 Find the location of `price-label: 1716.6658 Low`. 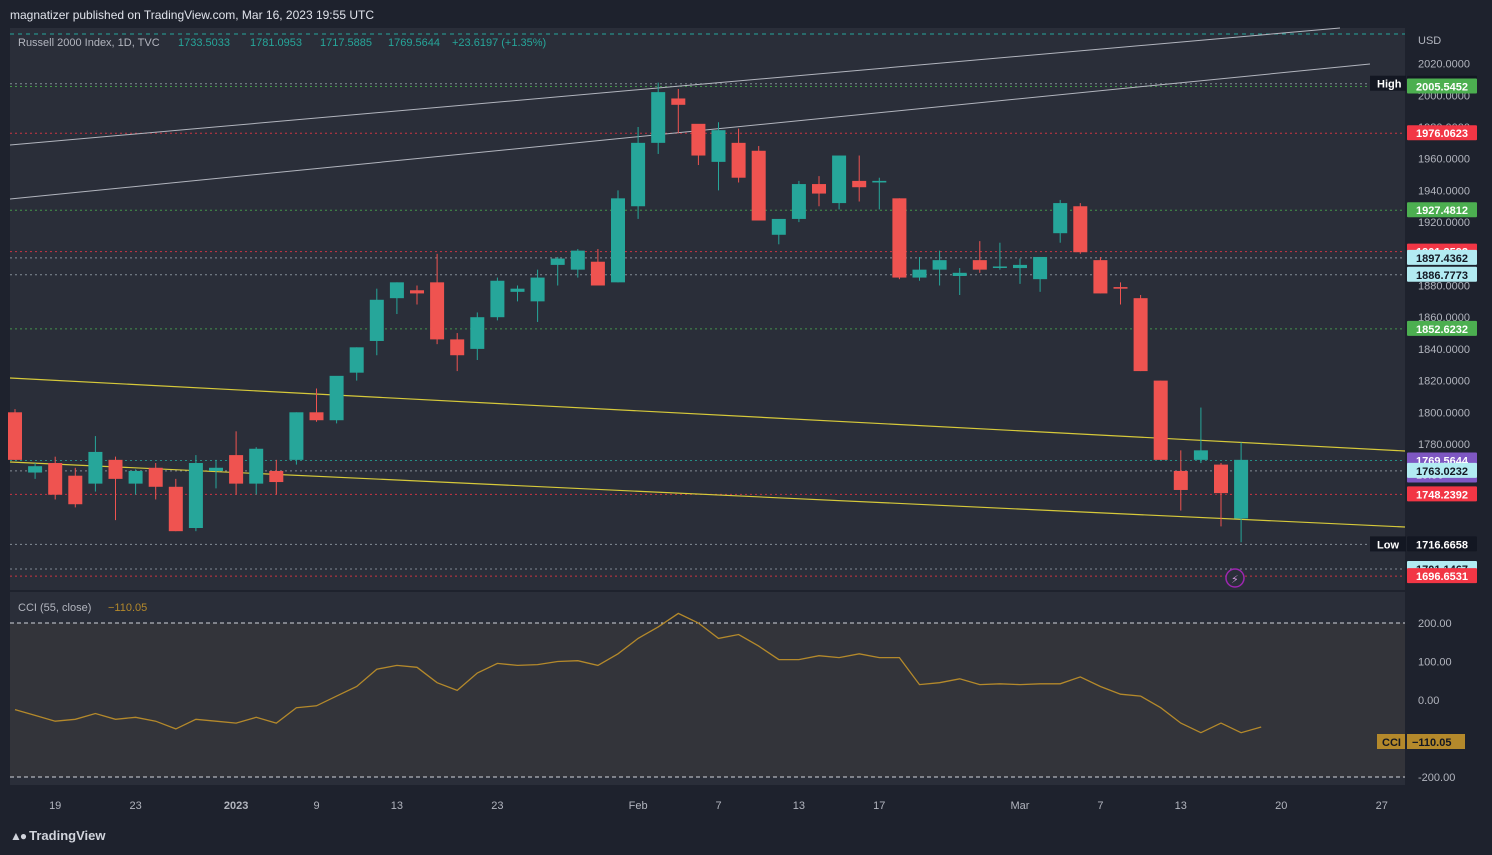

price-label: 1716.6658 Low is located at coordinates (1423, 544).